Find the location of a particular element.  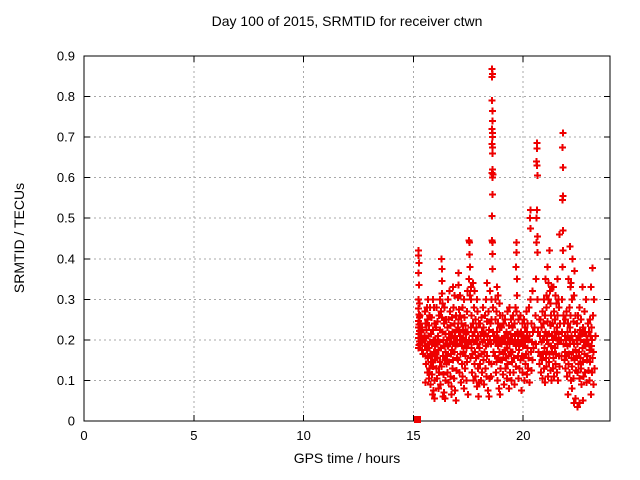

x-tick-label: 5 is located at coordinates (193, 435).